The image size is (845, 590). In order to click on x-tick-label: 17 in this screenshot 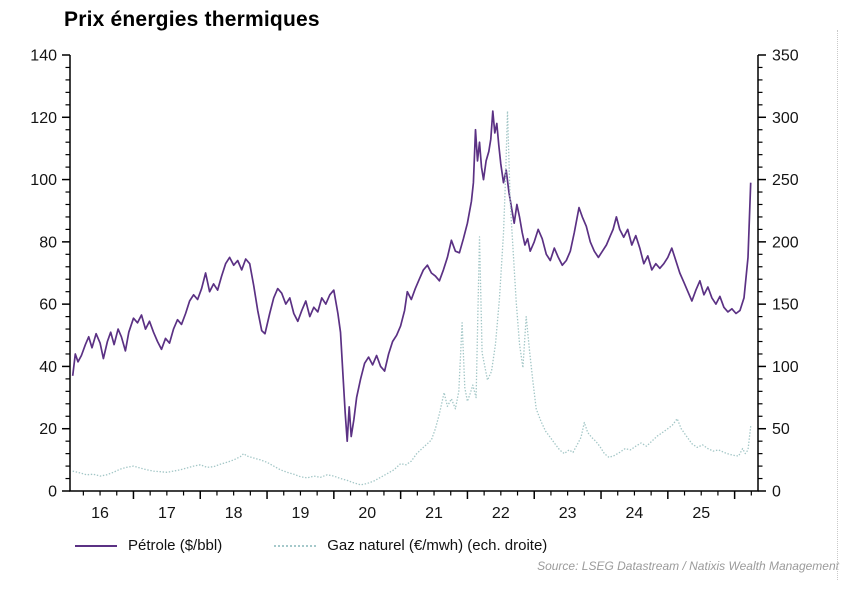, I will do `click(167, 513)`.